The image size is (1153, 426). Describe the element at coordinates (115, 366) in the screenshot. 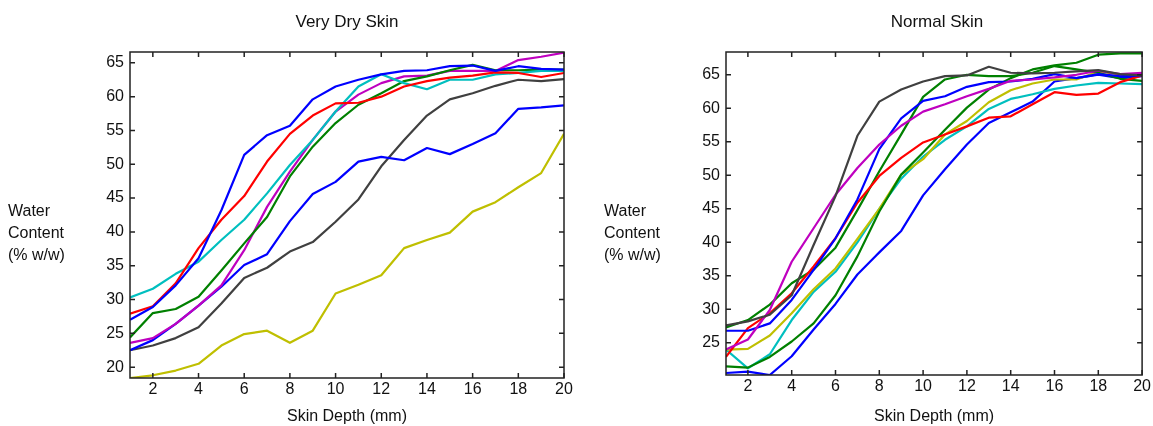

I see `y-tick-label: 20` at that location.